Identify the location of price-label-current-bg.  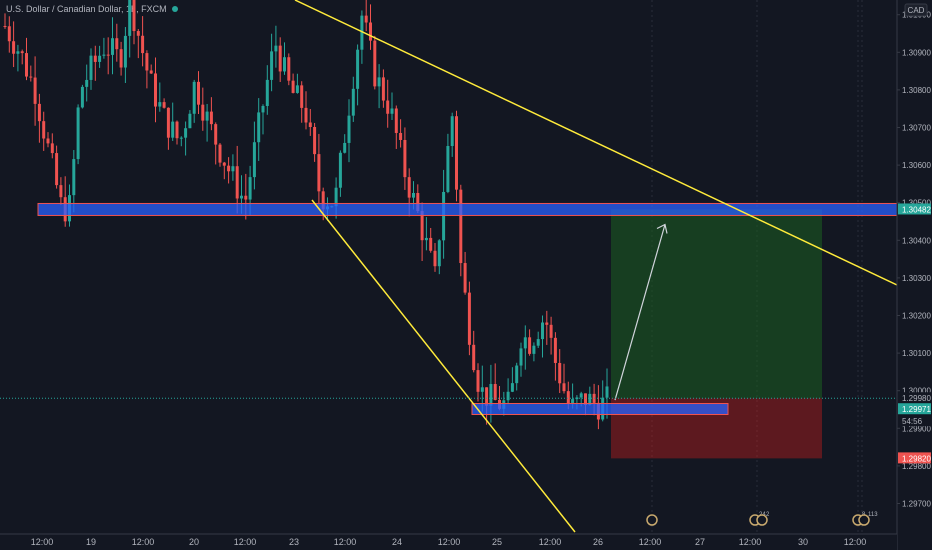
(914, 409).